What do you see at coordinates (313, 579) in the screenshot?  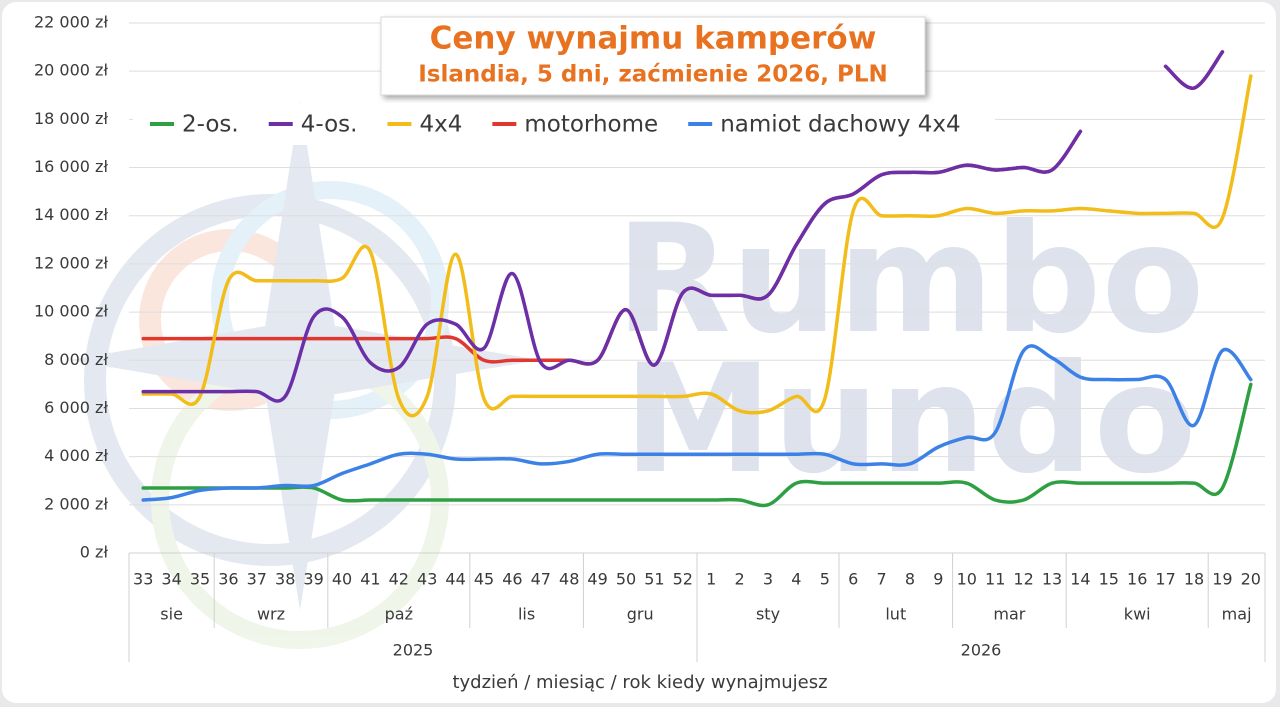 I see `x-tick-label: 39` at bounding box center [313, 579].